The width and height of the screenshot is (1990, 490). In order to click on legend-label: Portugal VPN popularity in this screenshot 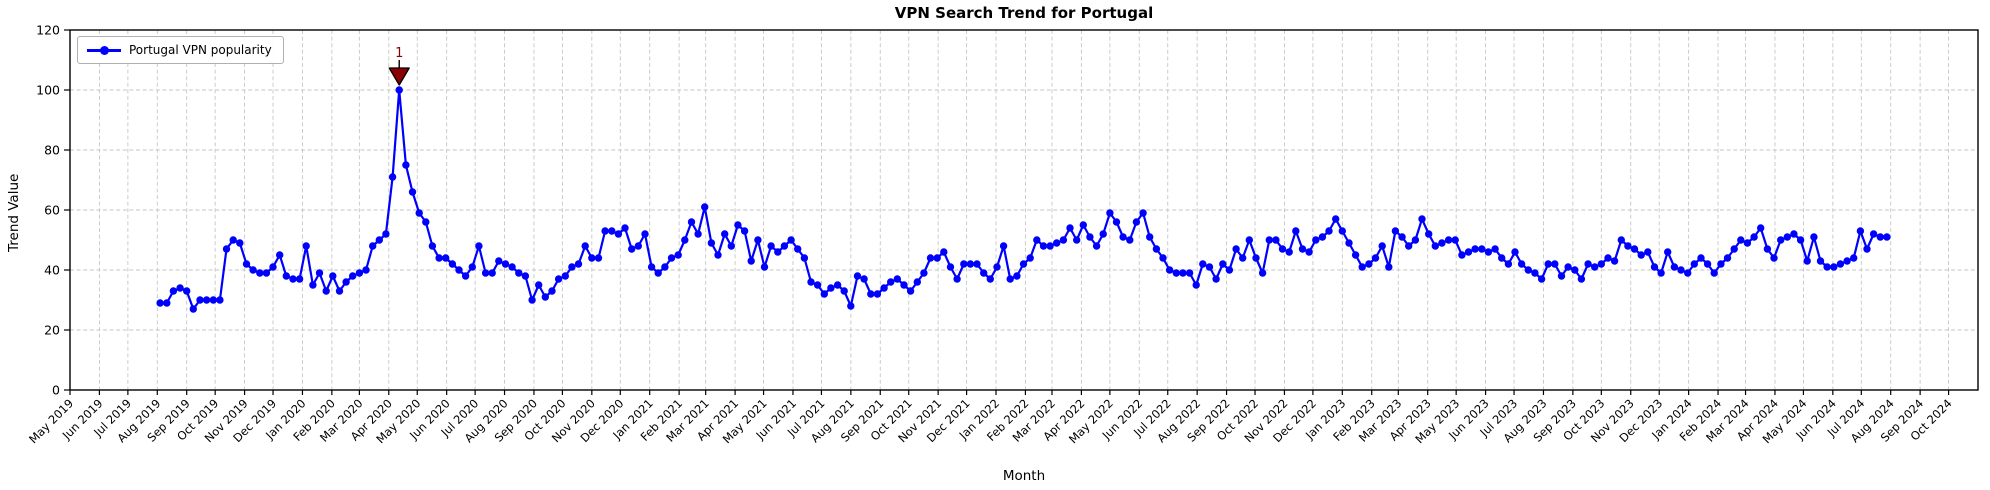, I will do `click(200, 50)`.